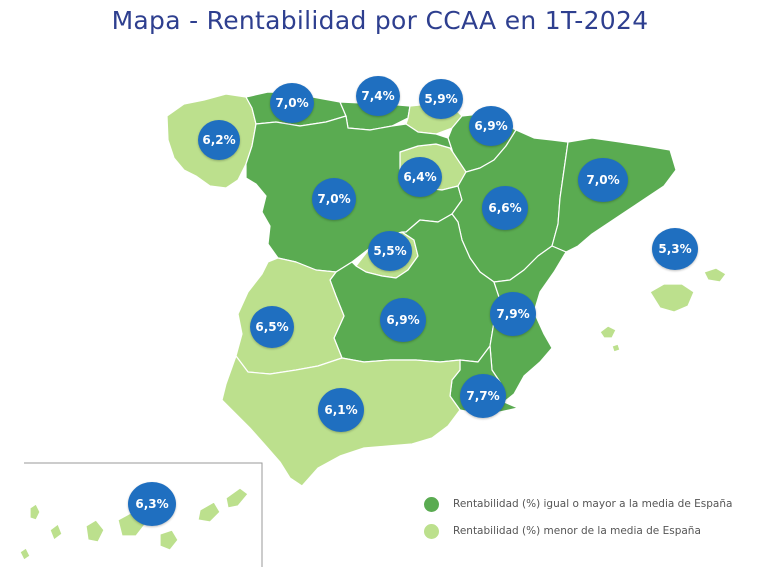  Describe the element at coordinates (334, 199) in the screenshot. I see `value-badge-castilla-y-leon: 7,0%` at that location.